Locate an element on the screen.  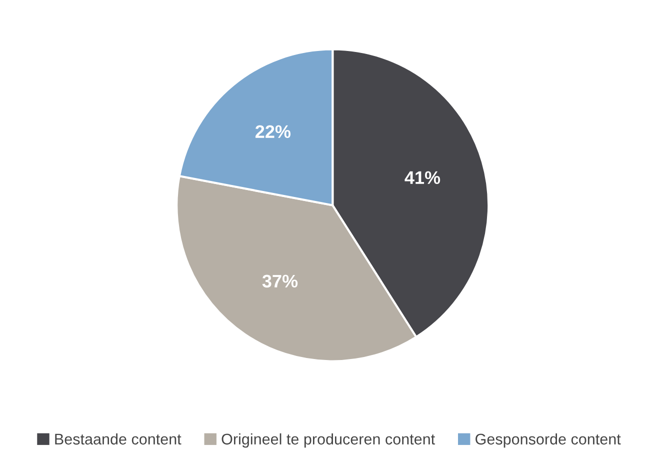
legend-label: Bestaande content is located at coordinates (118, 439).